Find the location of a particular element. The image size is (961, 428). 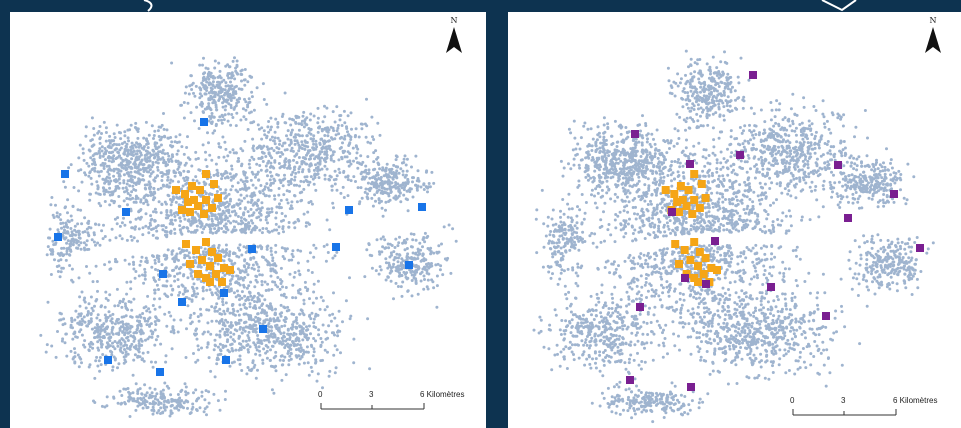

scale-tick-3: 3 is located at coordinates (371, 394).